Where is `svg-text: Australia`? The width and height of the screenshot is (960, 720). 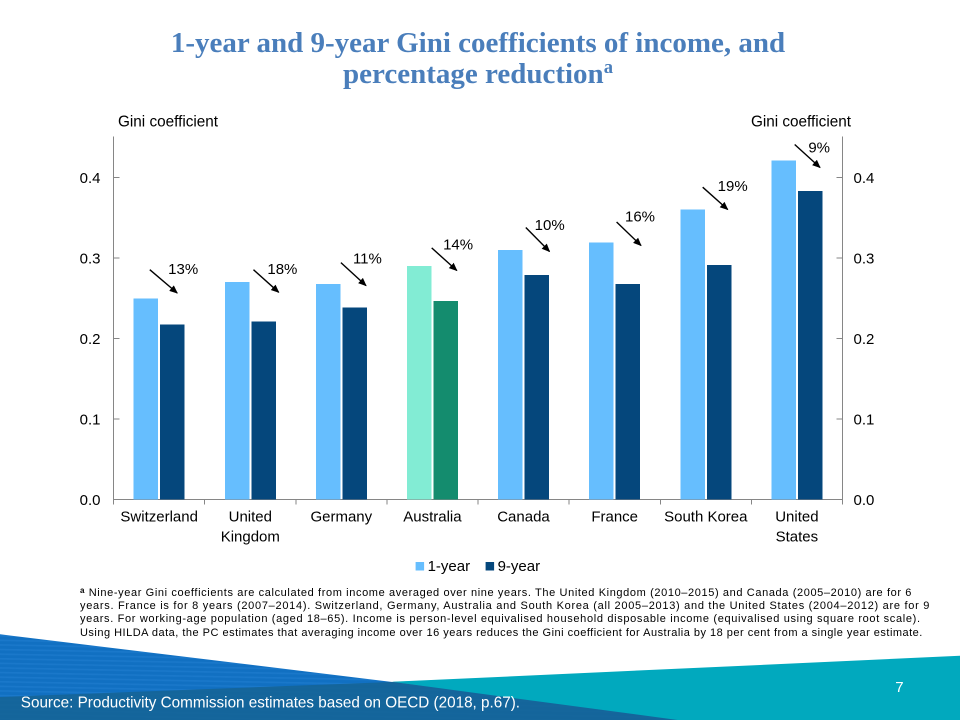 svg-text: Australia is located at coordinates (432, 516).